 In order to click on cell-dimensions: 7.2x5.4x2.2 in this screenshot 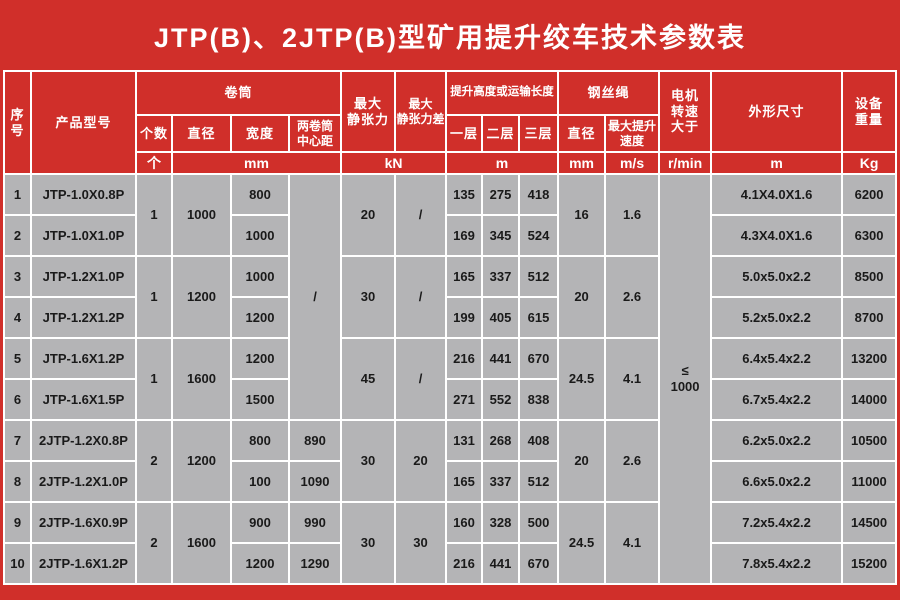, I will do `click(777, 522)`.